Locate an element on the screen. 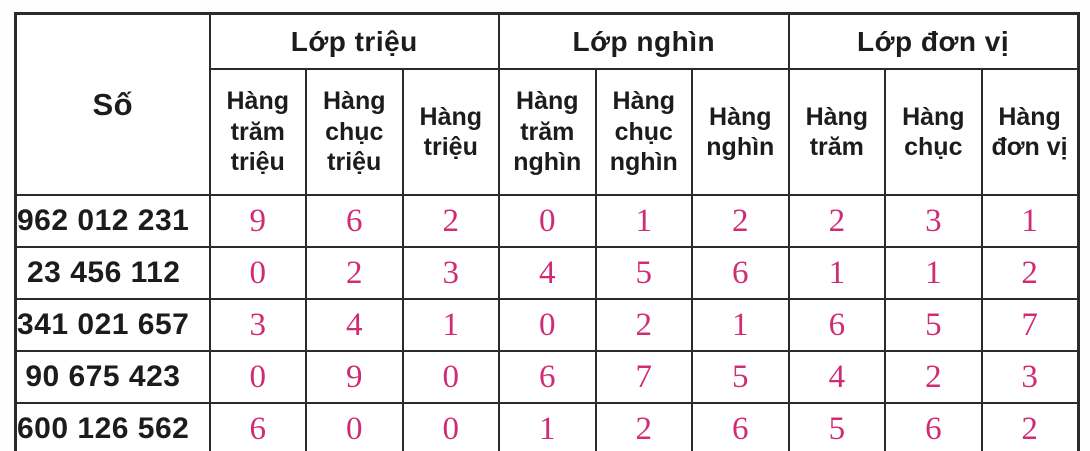  column-header-hang-chuc-nghin: Hàng chục nghìn is located at coordinates (644, 132).